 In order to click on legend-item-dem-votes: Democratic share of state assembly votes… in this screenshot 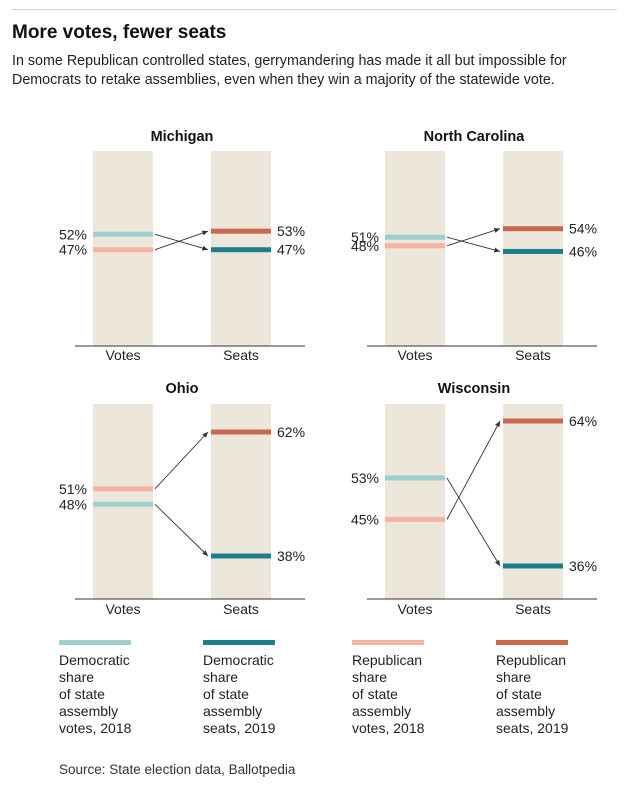, I will do `click(95, 688)`.